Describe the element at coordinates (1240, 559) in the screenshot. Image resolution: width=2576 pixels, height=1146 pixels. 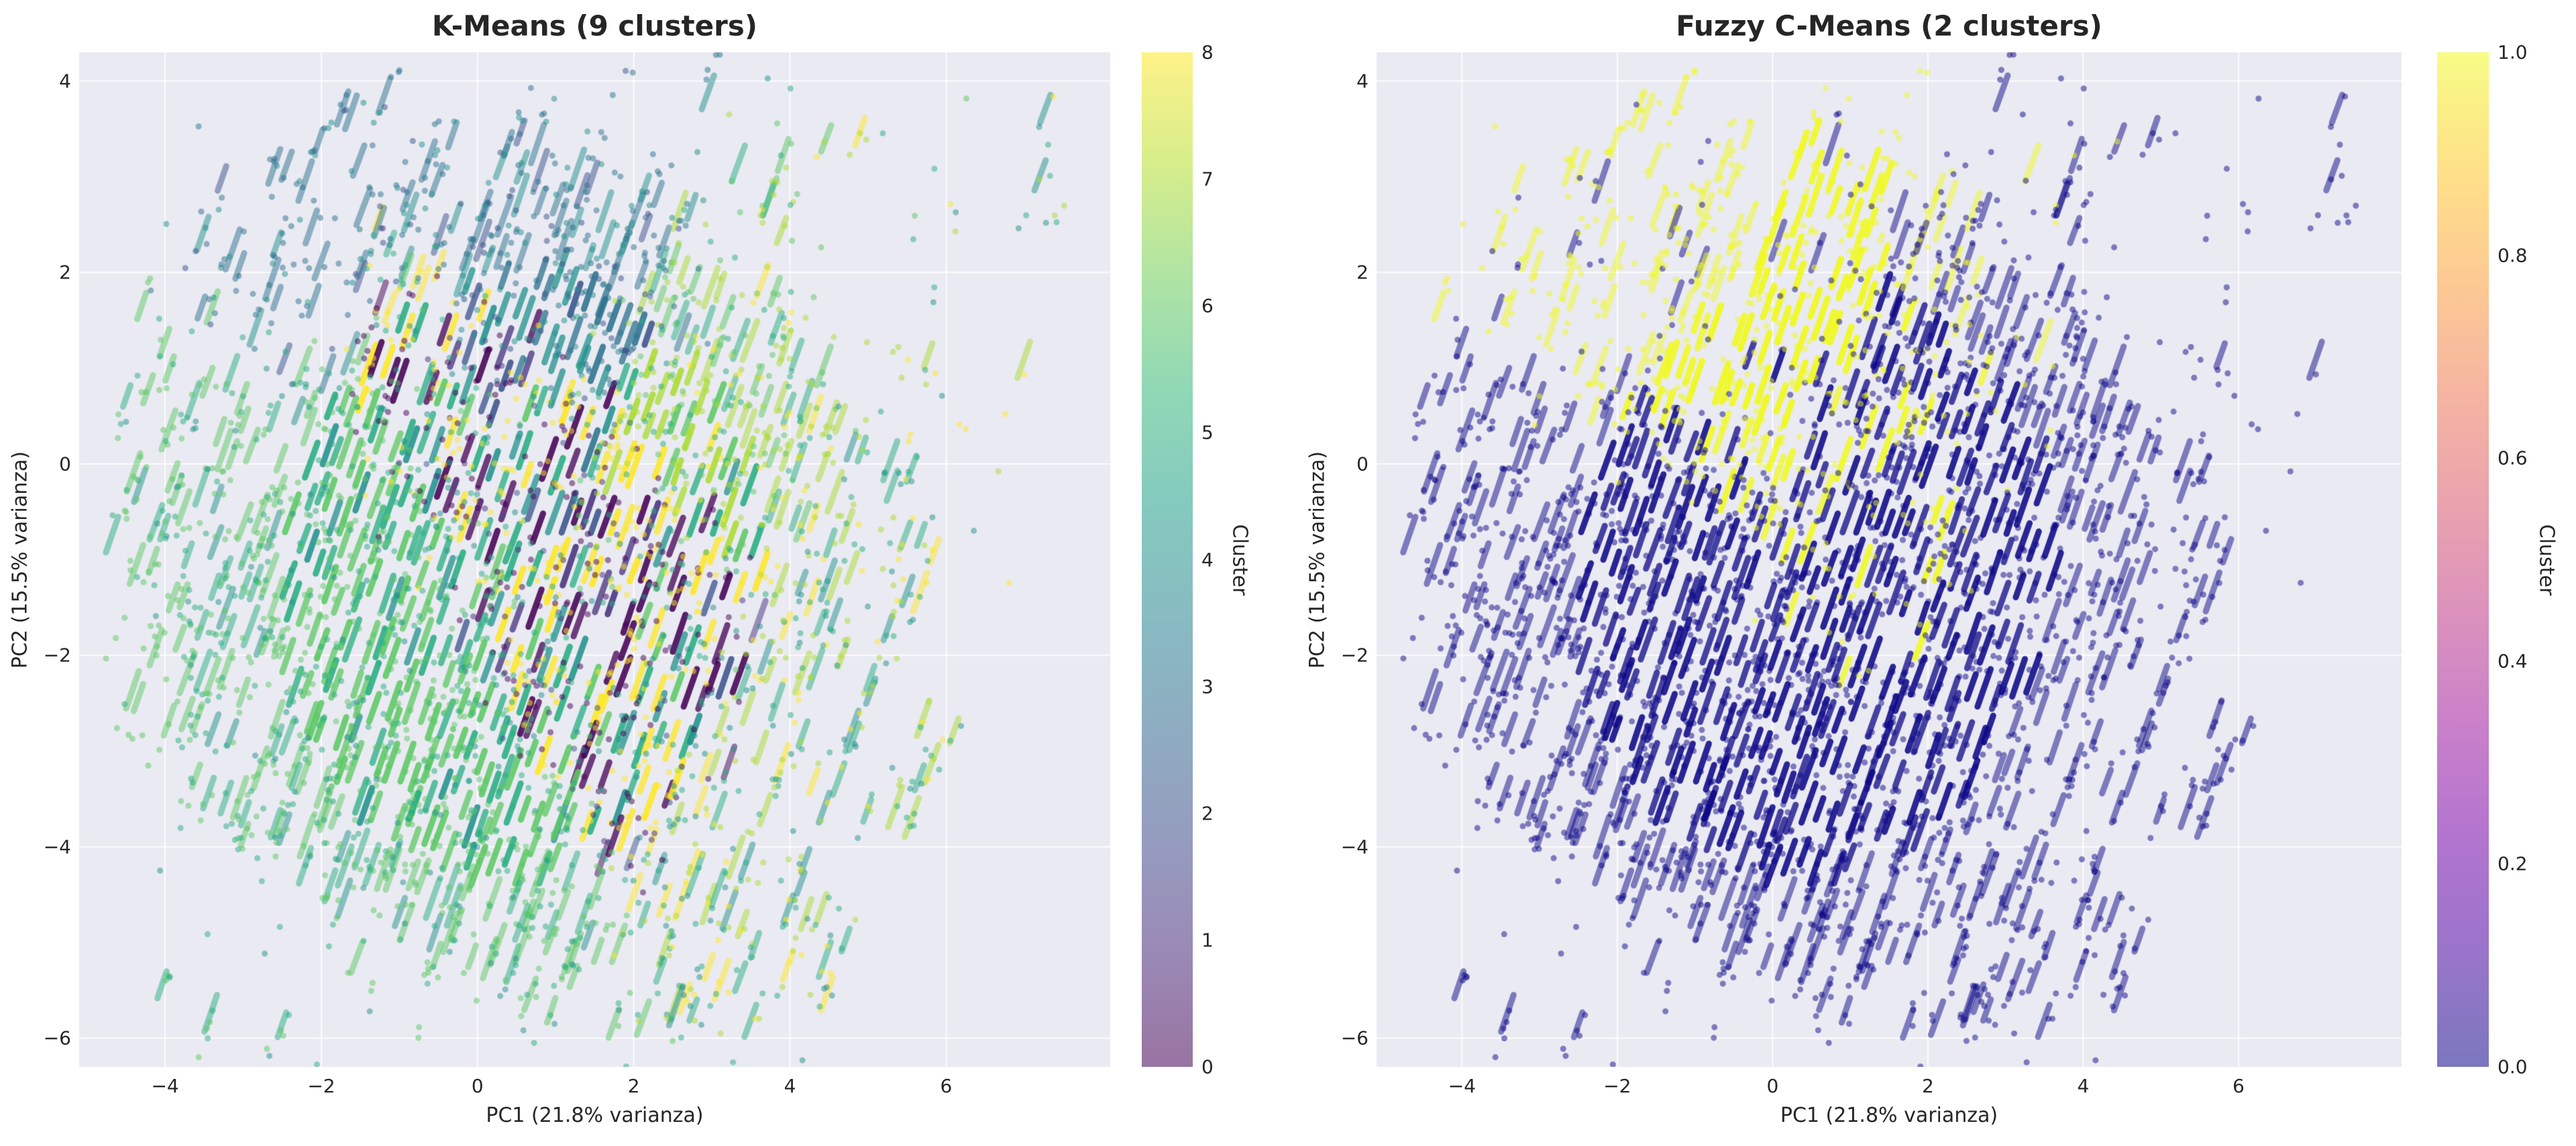
I see `kmeans-colorbar-label: Cluster` at that location.